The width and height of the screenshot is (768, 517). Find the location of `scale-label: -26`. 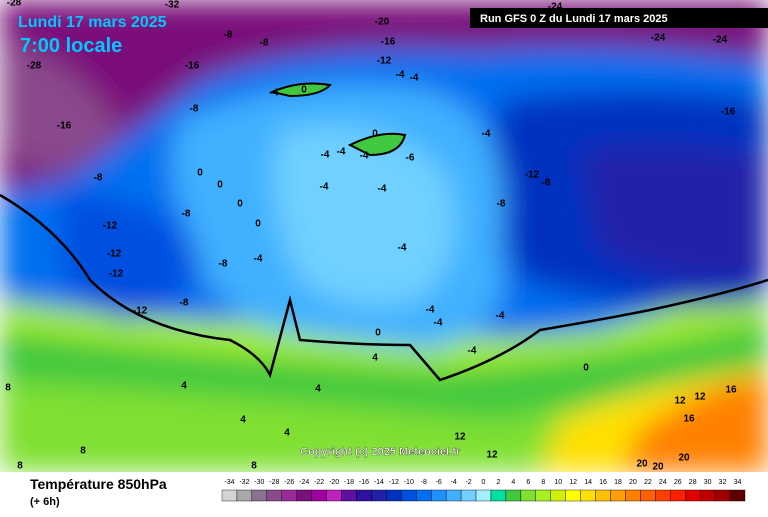

scale-label: -26 is located at coordinates (289, 482).